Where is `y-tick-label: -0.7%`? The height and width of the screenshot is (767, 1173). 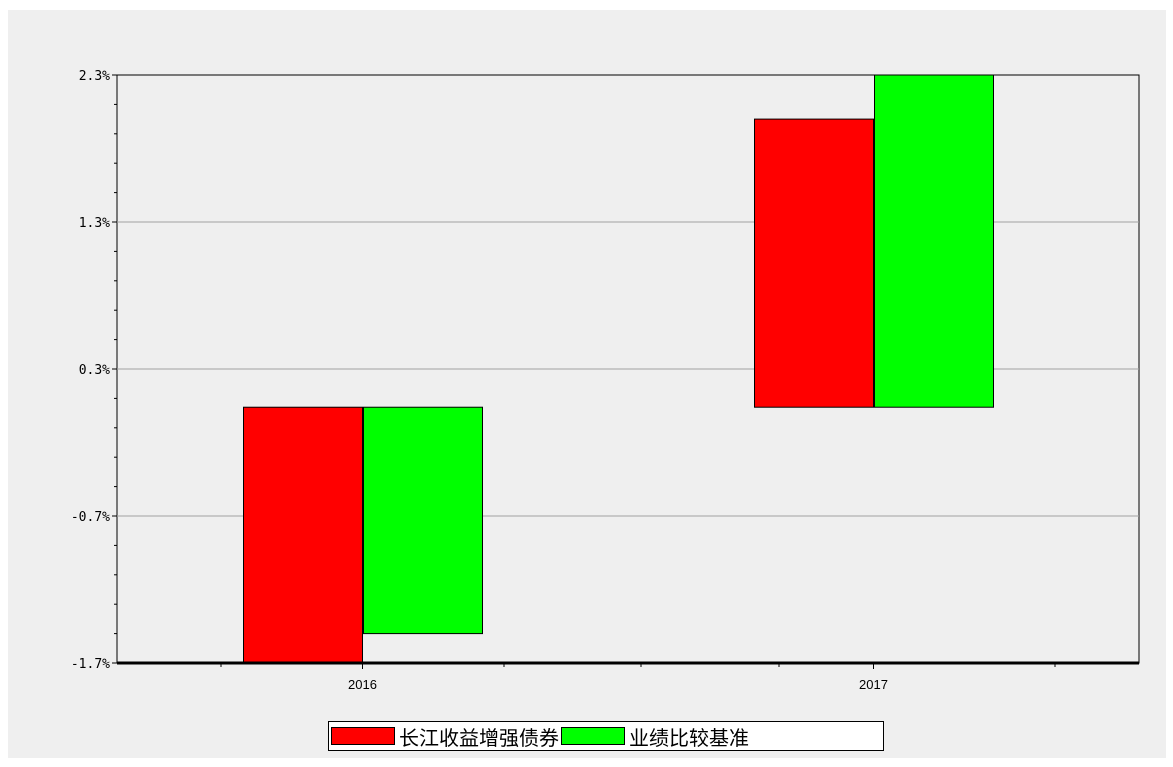 y-tick-label: -0.7% is located at coordinates (90, 517).